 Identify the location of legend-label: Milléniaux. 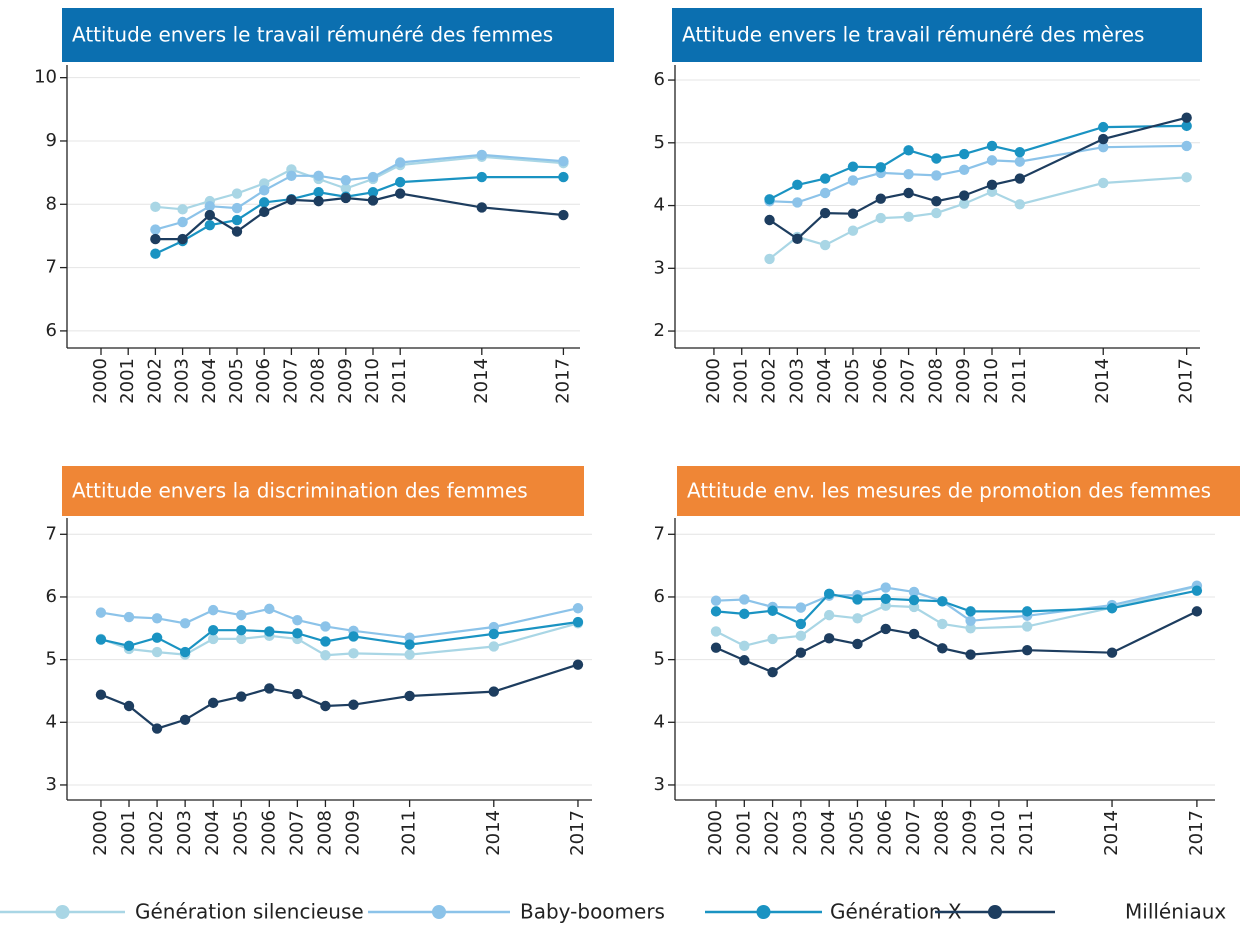
(1175, 912).